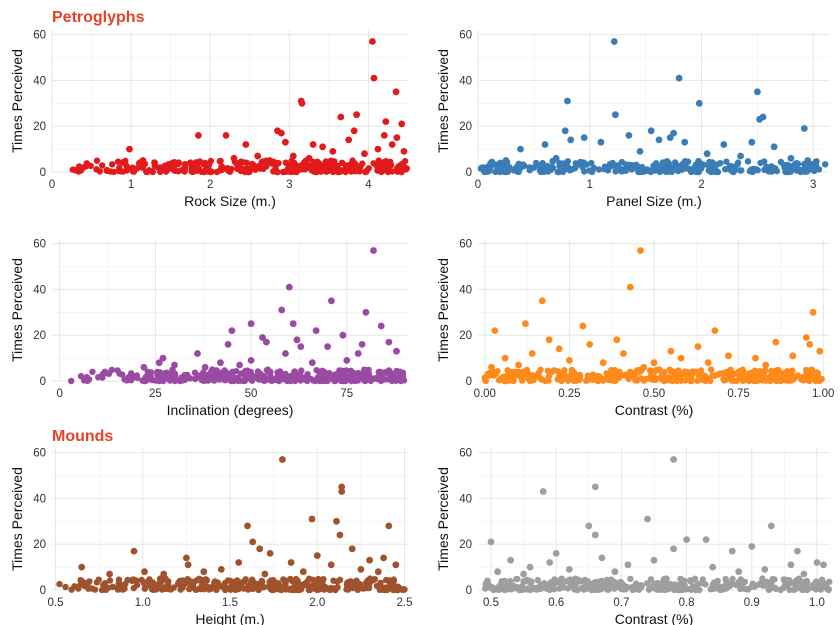  Describe the element at coordinates (346, 394) in the screenshot. I see `x-tick-label: 75` at that location.